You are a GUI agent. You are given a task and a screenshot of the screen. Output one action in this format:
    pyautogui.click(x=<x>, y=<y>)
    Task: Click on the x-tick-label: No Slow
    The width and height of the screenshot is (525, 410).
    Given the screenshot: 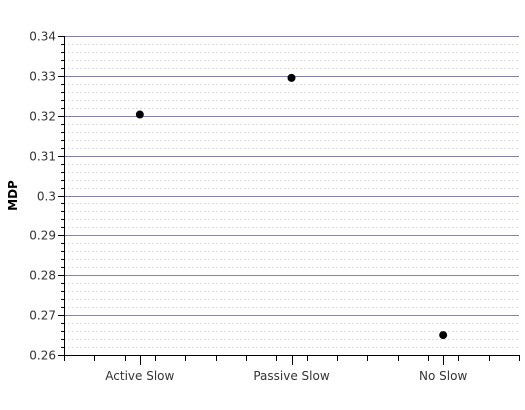 What is the action you would take?
    pyautogui.click(x=443, y=376)
    